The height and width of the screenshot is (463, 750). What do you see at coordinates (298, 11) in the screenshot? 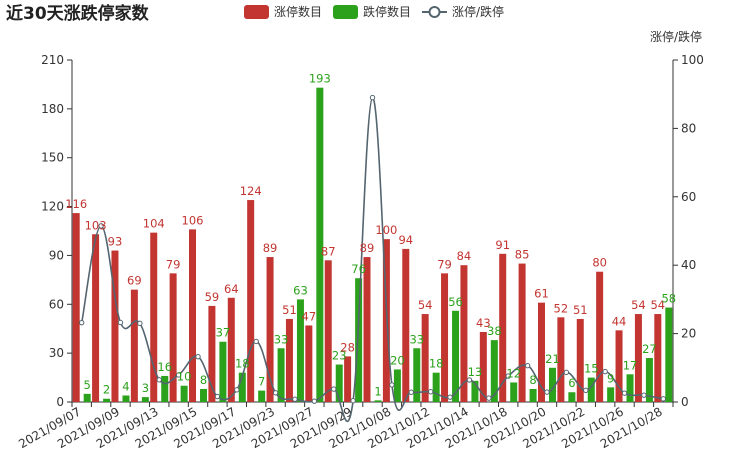
I see `legend-label-limit-up: 涨停数目` at bounding box center [298, 11].